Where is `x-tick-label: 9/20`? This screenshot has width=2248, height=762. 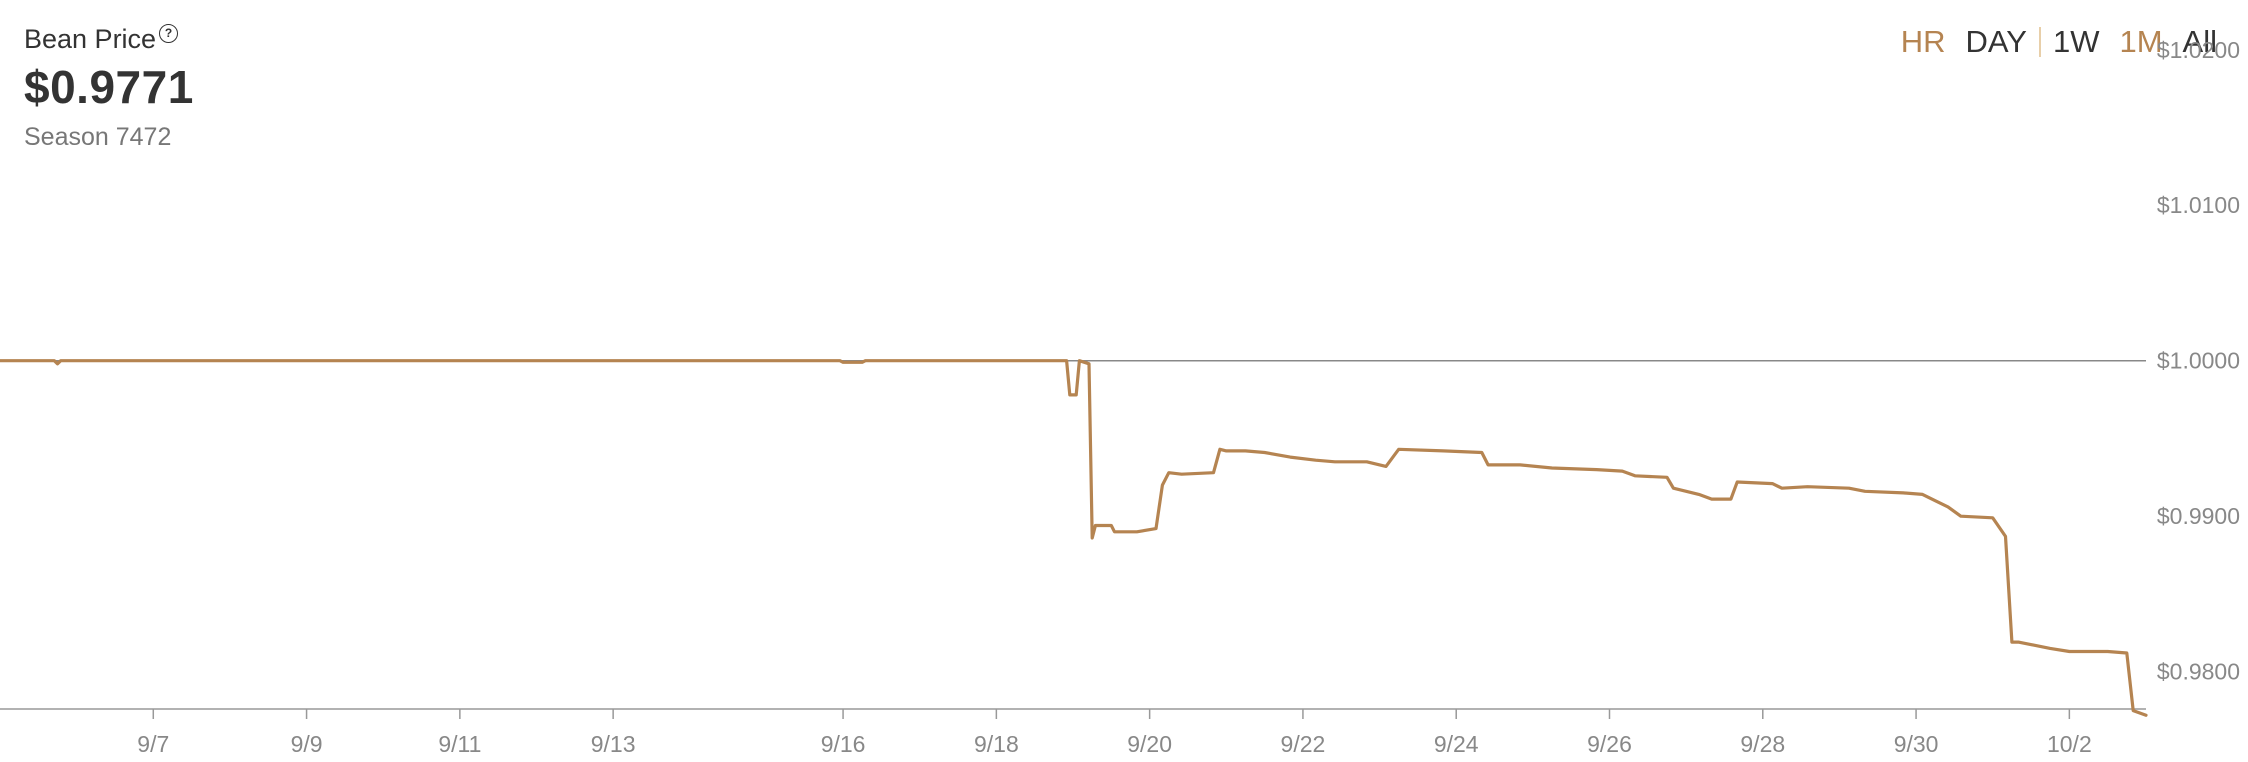 x-tick-label: 9/20 is located at coordinates (1149, 744).